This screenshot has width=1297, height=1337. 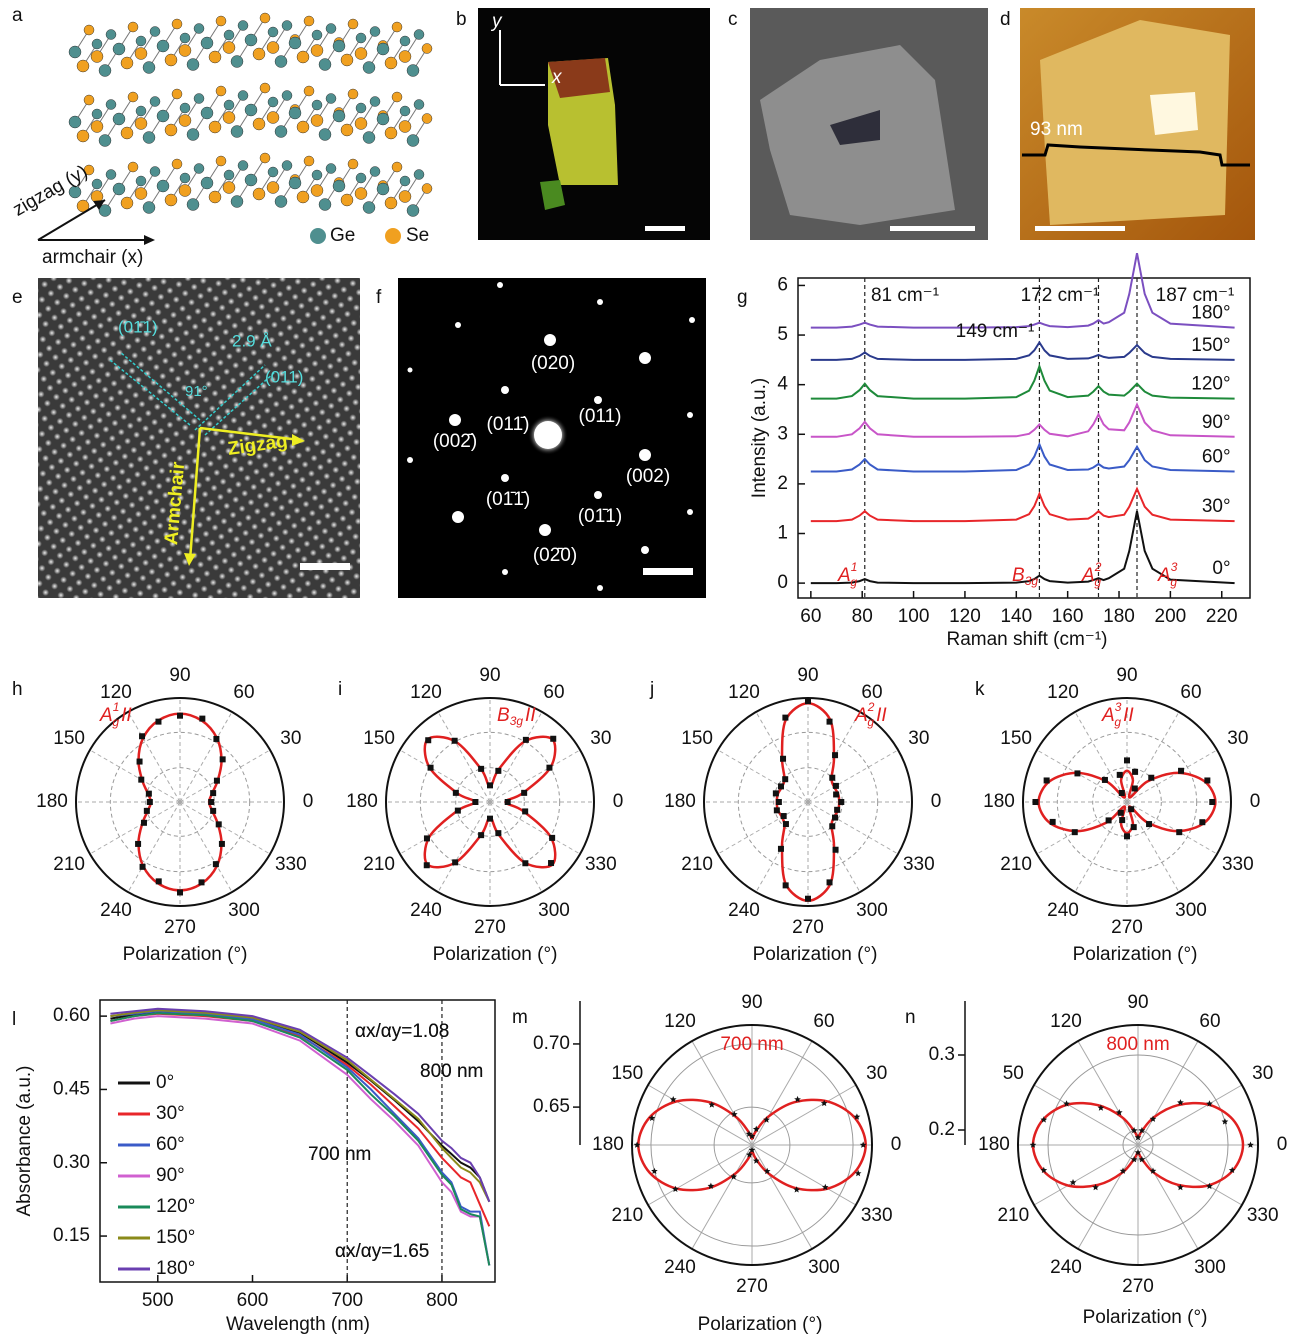 I want to click on polar-frame, so click(x=808, y=802).